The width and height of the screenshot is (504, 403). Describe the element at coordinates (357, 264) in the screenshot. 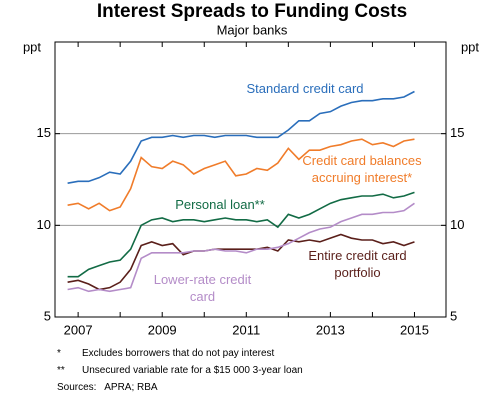

I see `series-label: Entire credit card portfolio` at that location.